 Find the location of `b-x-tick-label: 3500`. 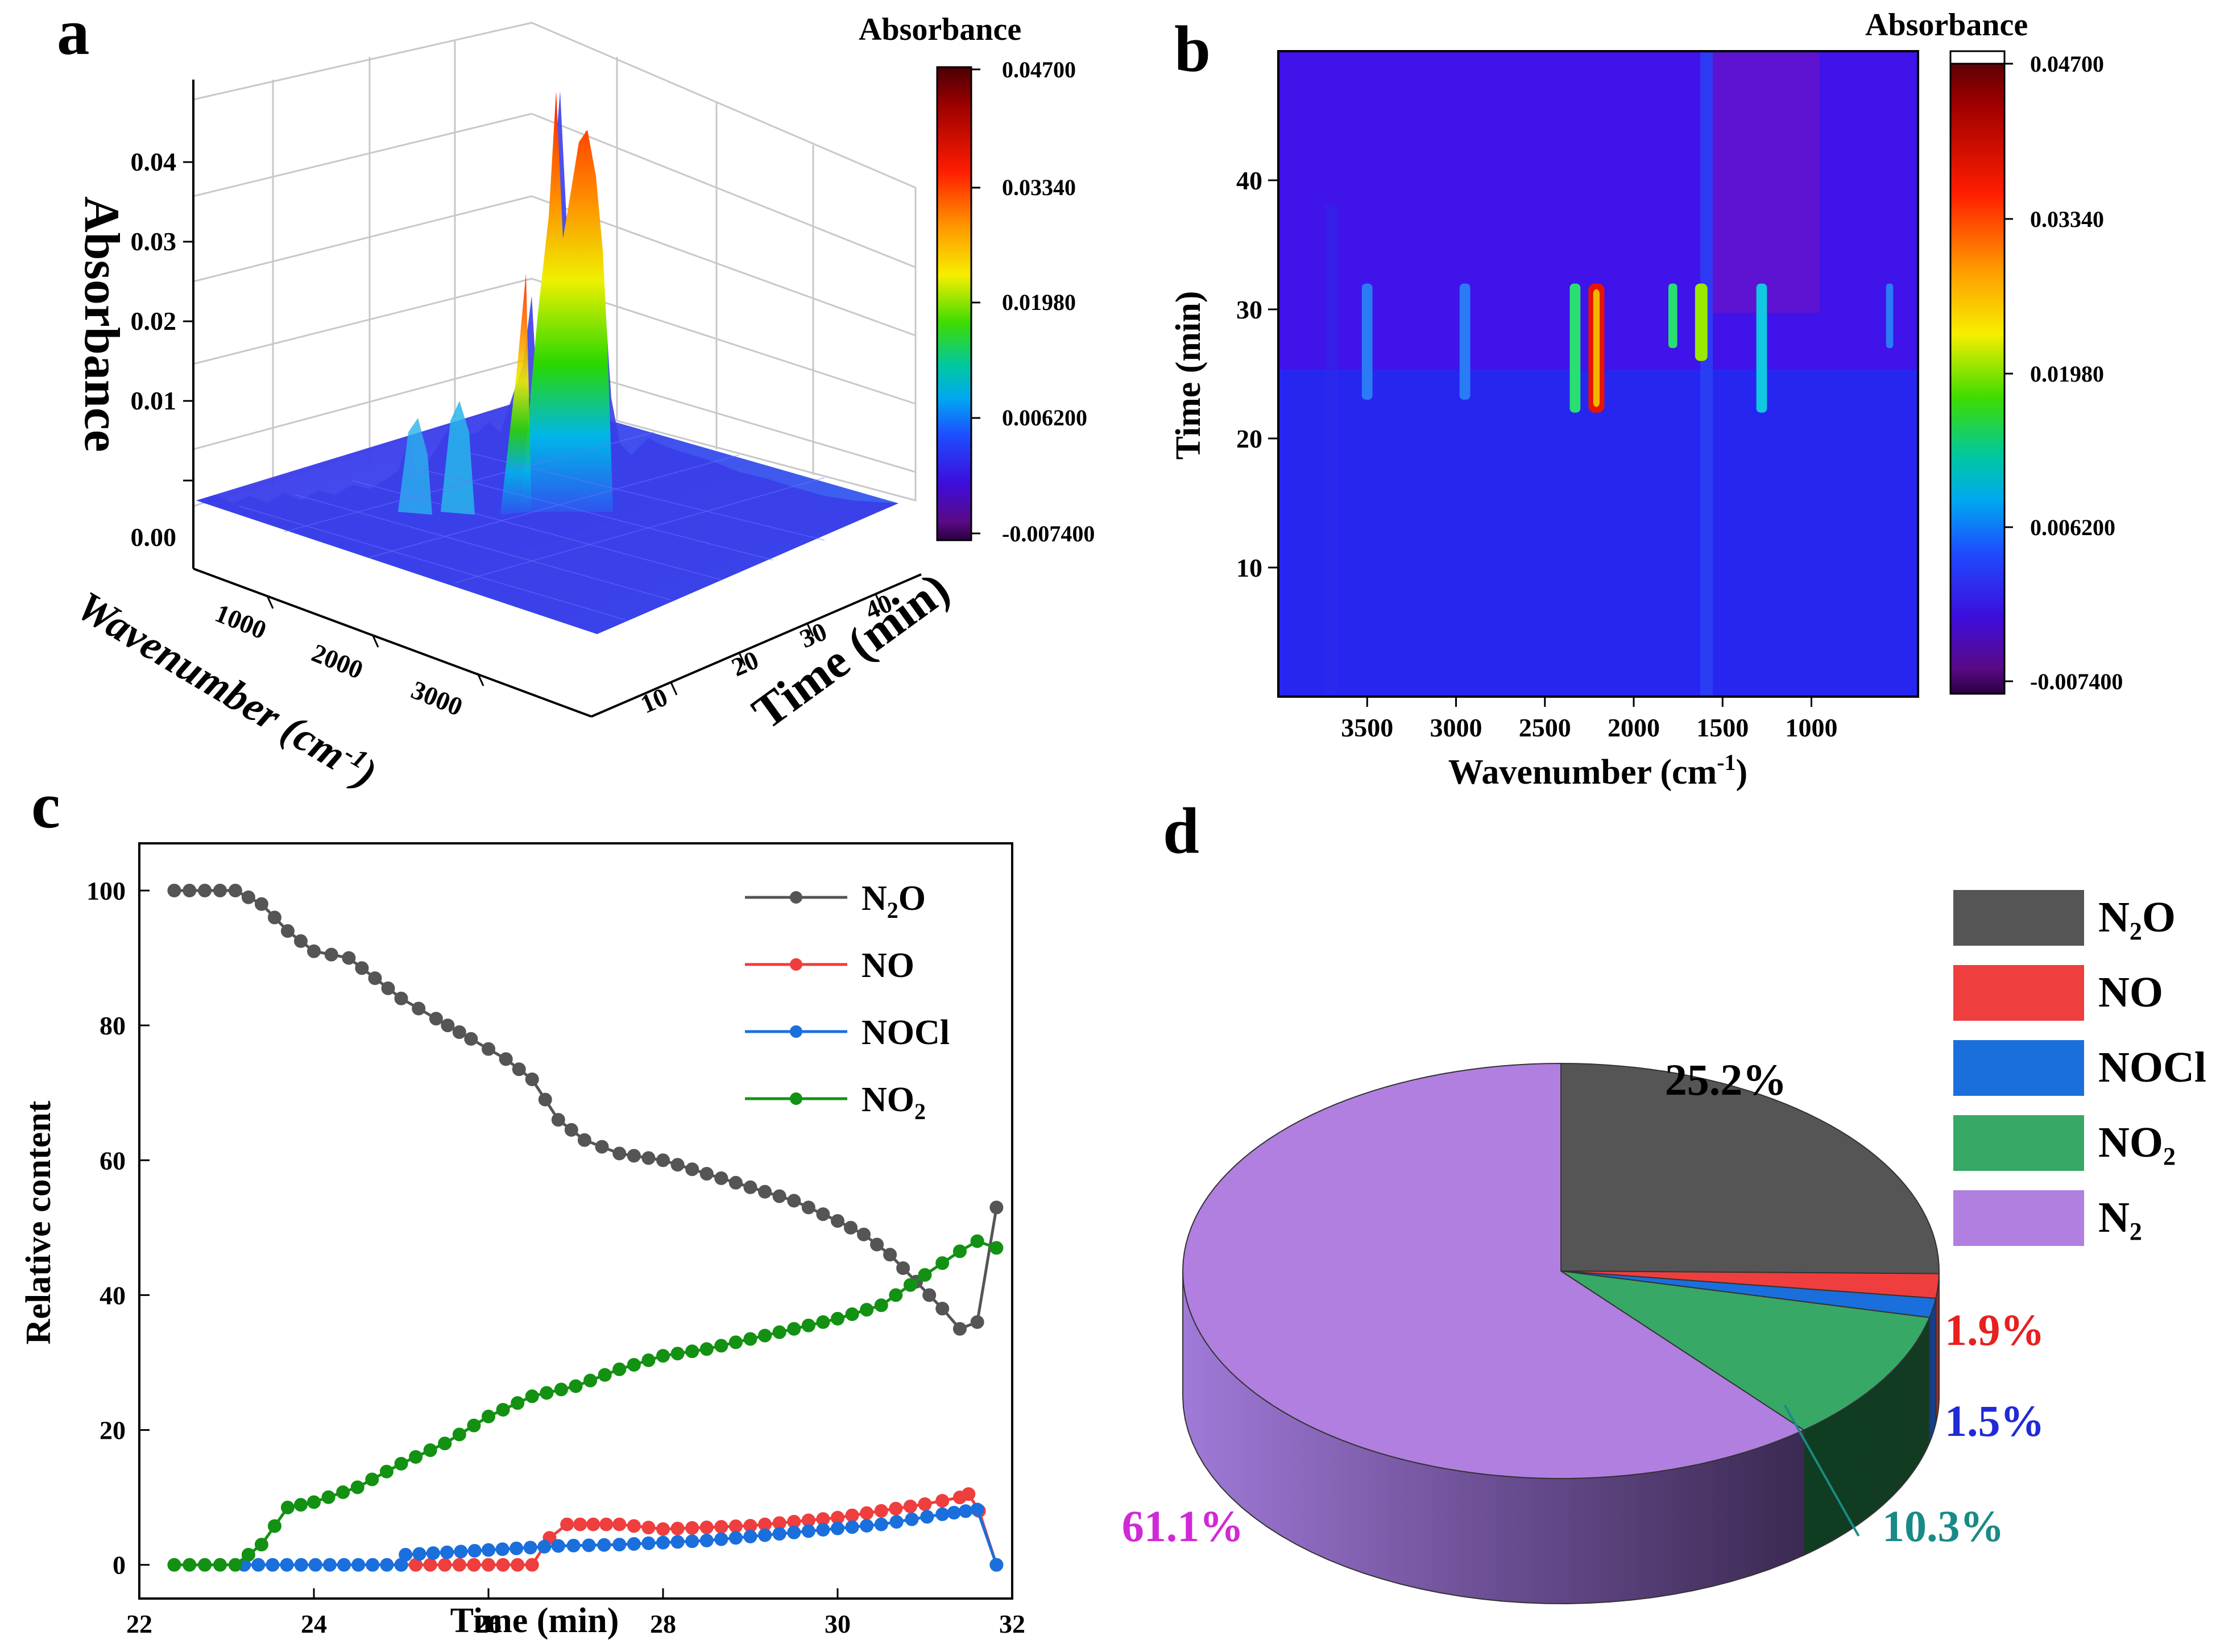

b-x-tick-label: 3500 is located at coordinates (1367, 727).